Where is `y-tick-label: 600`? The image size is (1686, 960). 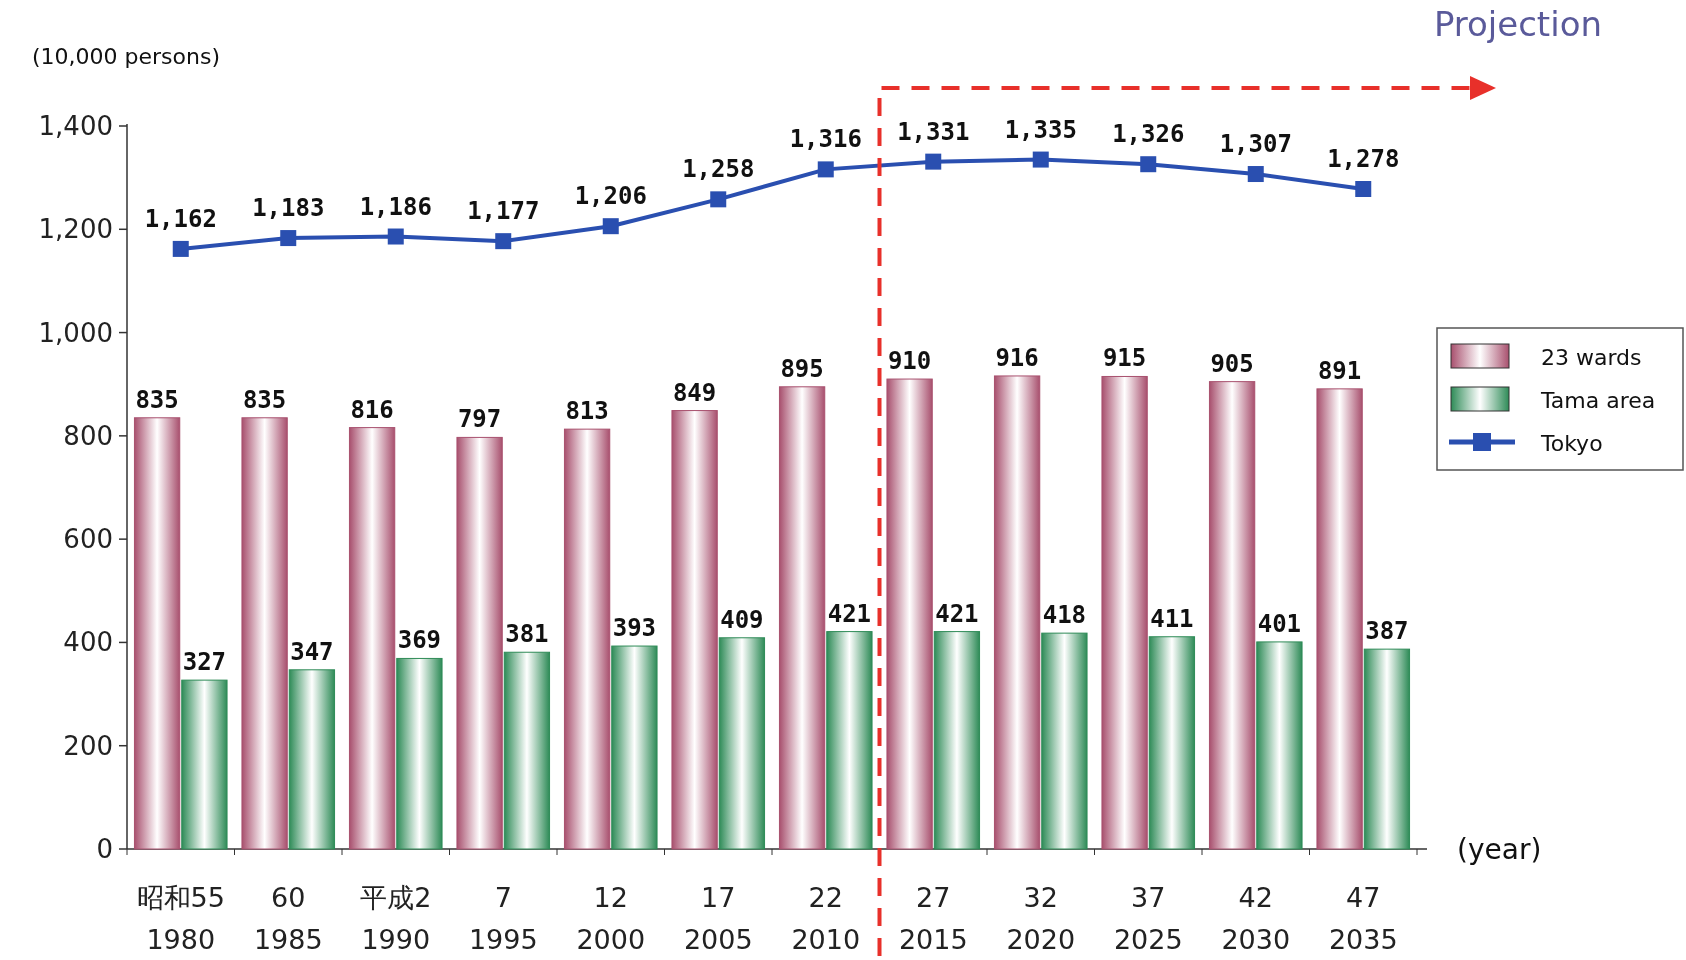 y-tick-label: 600 is located at coordinates (88, 539).